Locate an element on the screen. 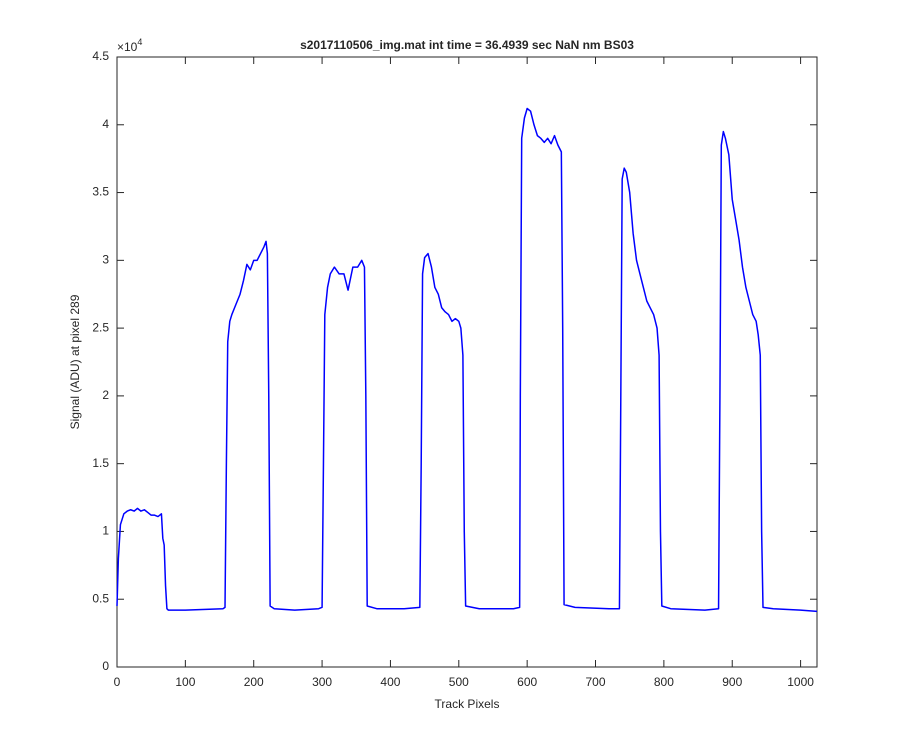  y-tick-label: 2.5 is located at coordinates (100, 327).